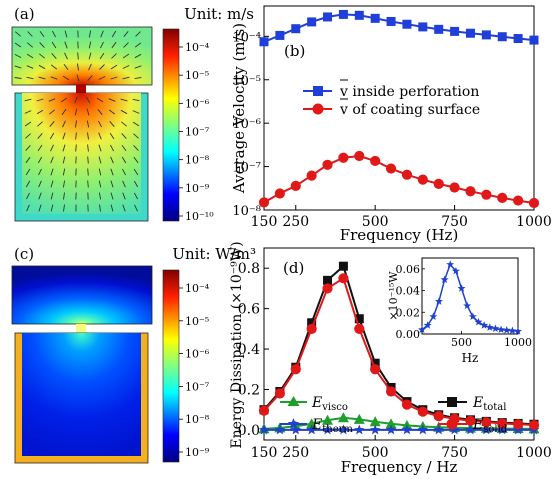 This screenshot has width=553, height=485. I want to click on panel-a-label: (a), so click(24, 14).